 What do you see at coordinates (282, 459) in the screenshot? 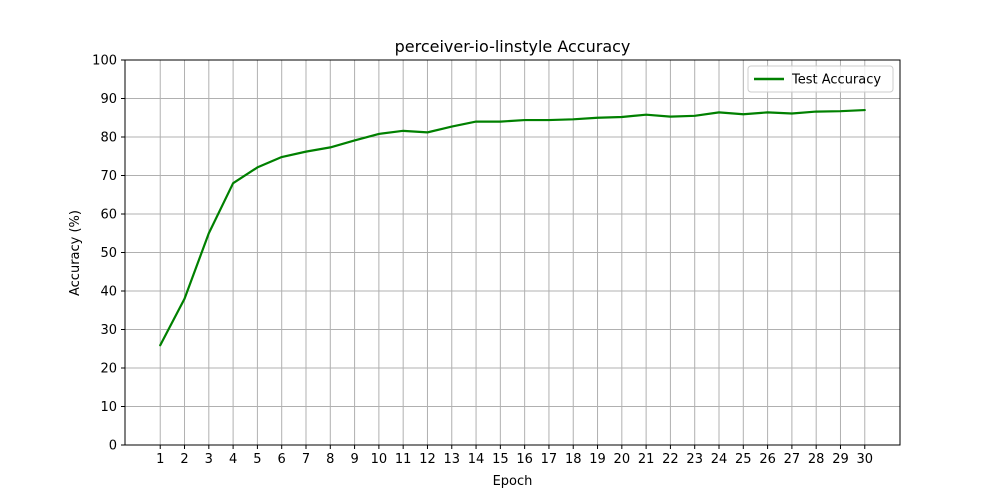
I see `x-tick-label-6: 6` at bounding box center [282, 459].